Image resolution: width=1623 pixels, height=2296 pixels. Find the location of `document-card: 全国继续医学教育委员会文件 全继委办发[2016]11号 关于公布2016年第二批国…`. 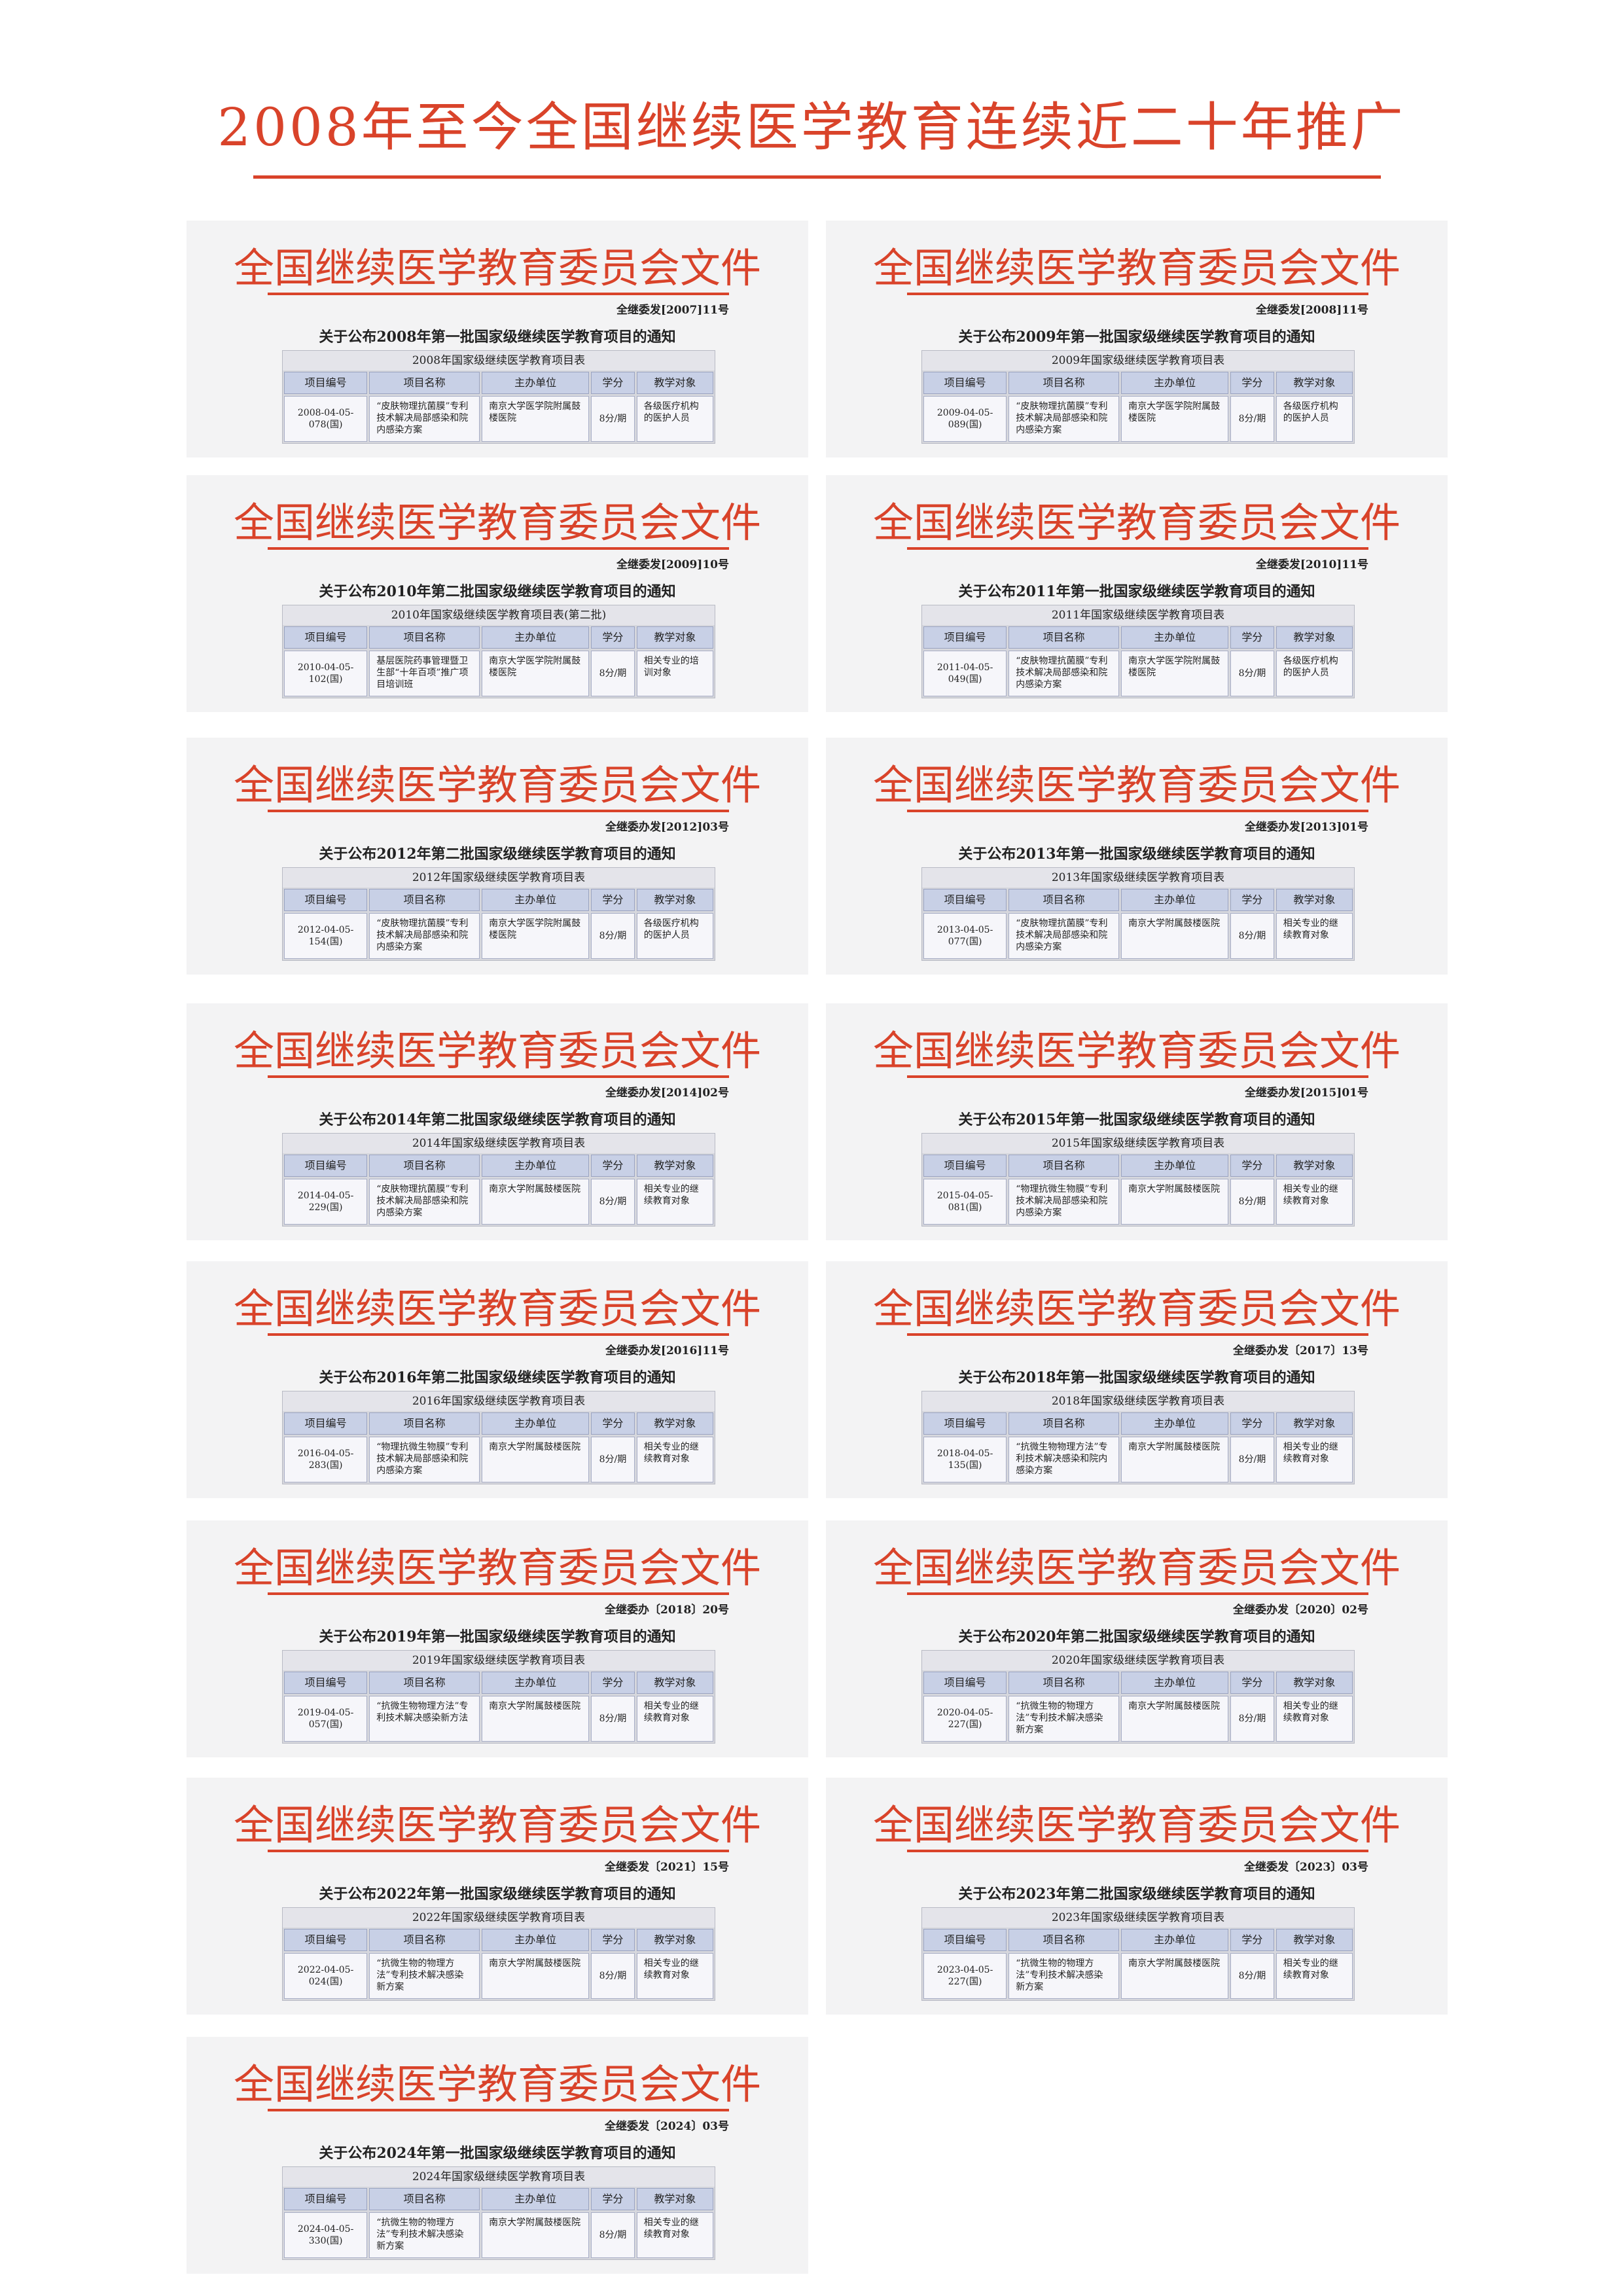

document-card: 全国继续医学教育委员会文件 全继委办发[2016]11号 关于公布2016年第二批国… is located at coordinates (497, 1379).